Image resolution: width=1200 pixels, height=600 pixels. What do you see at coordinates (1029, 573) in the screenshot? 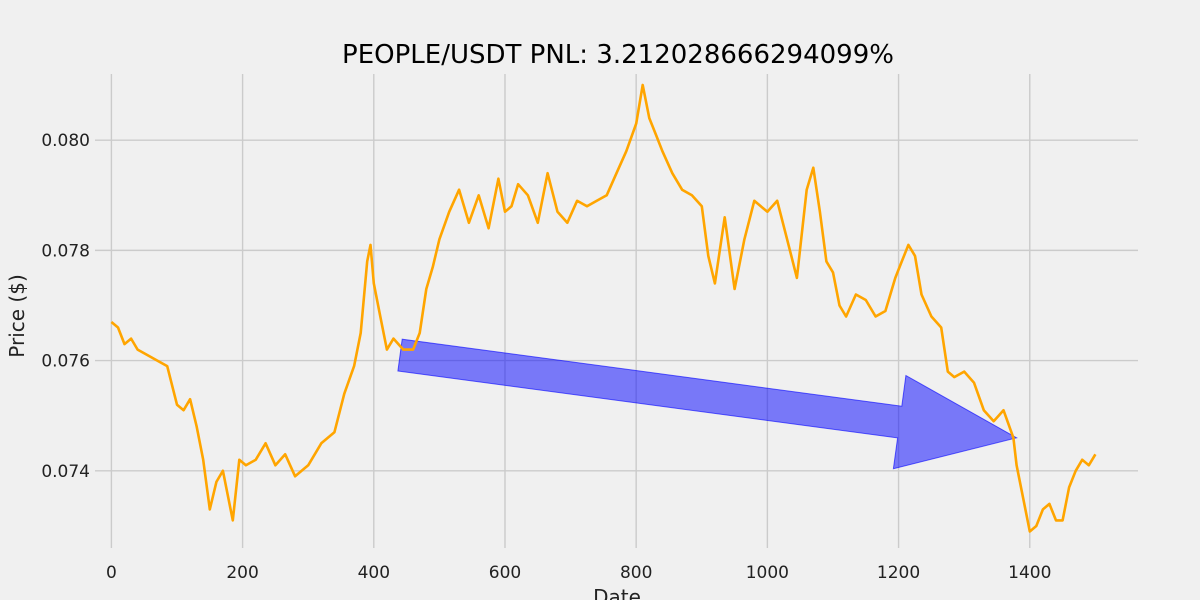
I see `x-tick-label: 1400` at bounding box center [1029, 573].